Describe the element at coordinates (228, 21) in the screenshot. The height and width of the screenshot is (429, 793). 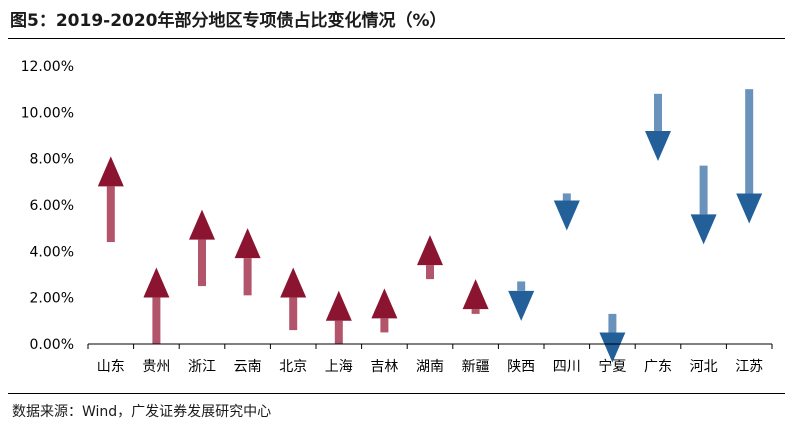
I see `chart-title: 图5：2019-2020年部分地区专项债占比变化情况（%）` at that location.